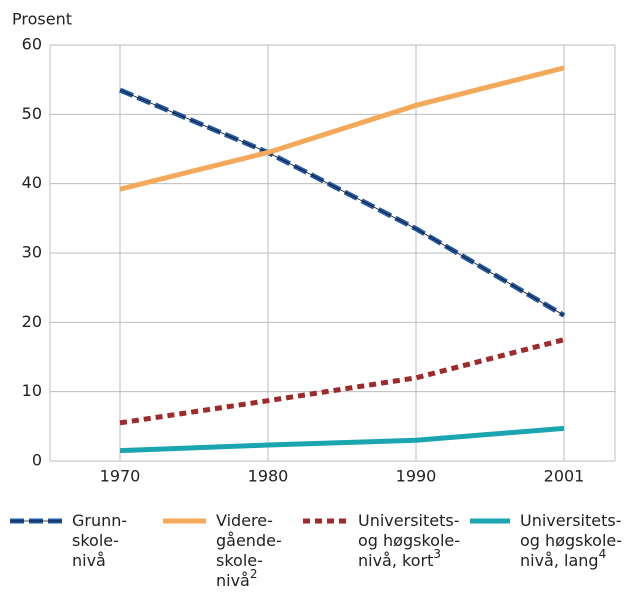 The width and height of the screenshot is (640, 603). Describe the element at coordinates (32, 321) in the screenshot. I see `y-tick-label: 20` at that location.